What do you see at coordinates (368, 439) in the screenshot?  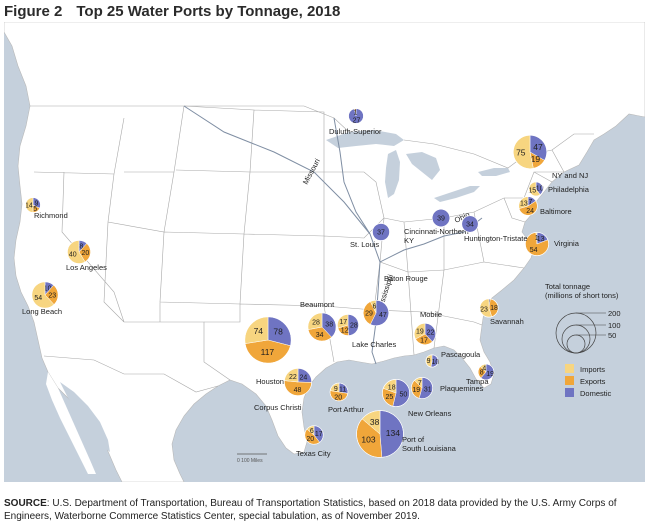 I see `pie-value-exports: 103` at bounding box center [368, 439].